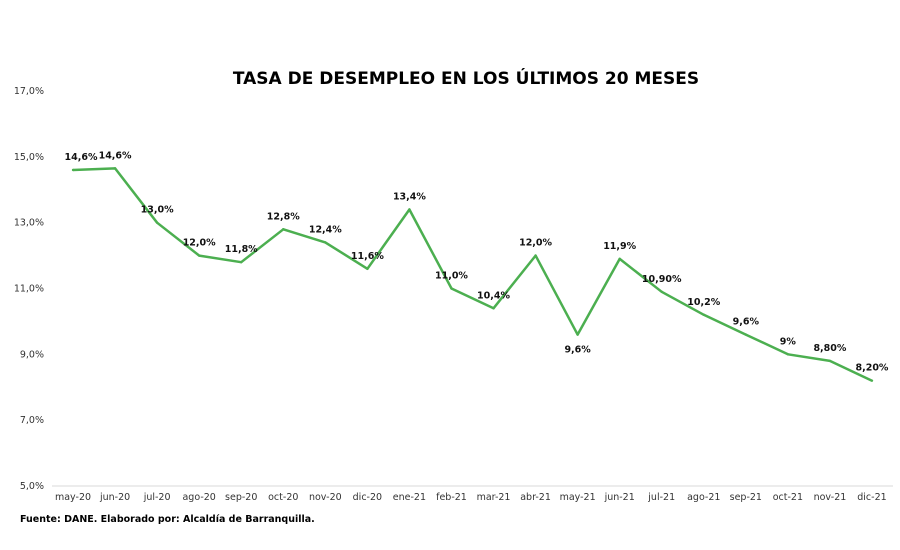 This screenshot has height=550, width=900. What do you see at coordinates (535, 497) in the screenshot?
I see `x-tick-label: abr-21` at bounding box center [535, 497].